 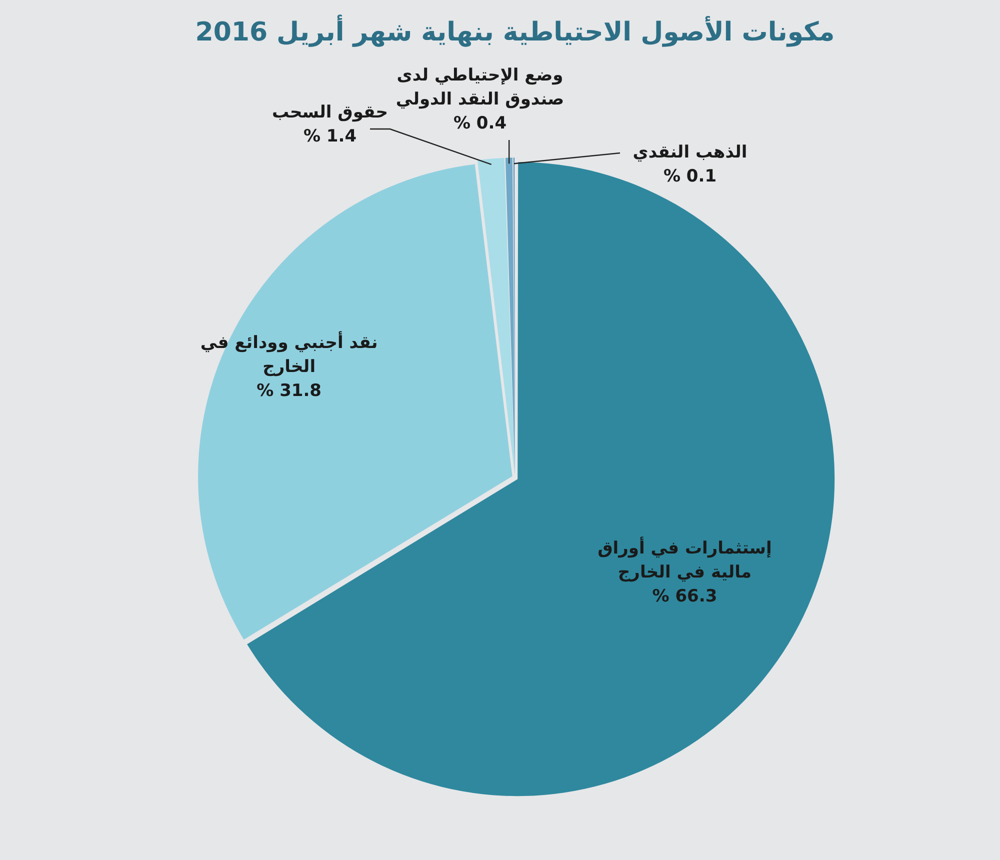 What do you see at coordinates (690, 152) in the screenshot?
I see `slice-label: الذهب النقدي` at bounding box center [690, 152].